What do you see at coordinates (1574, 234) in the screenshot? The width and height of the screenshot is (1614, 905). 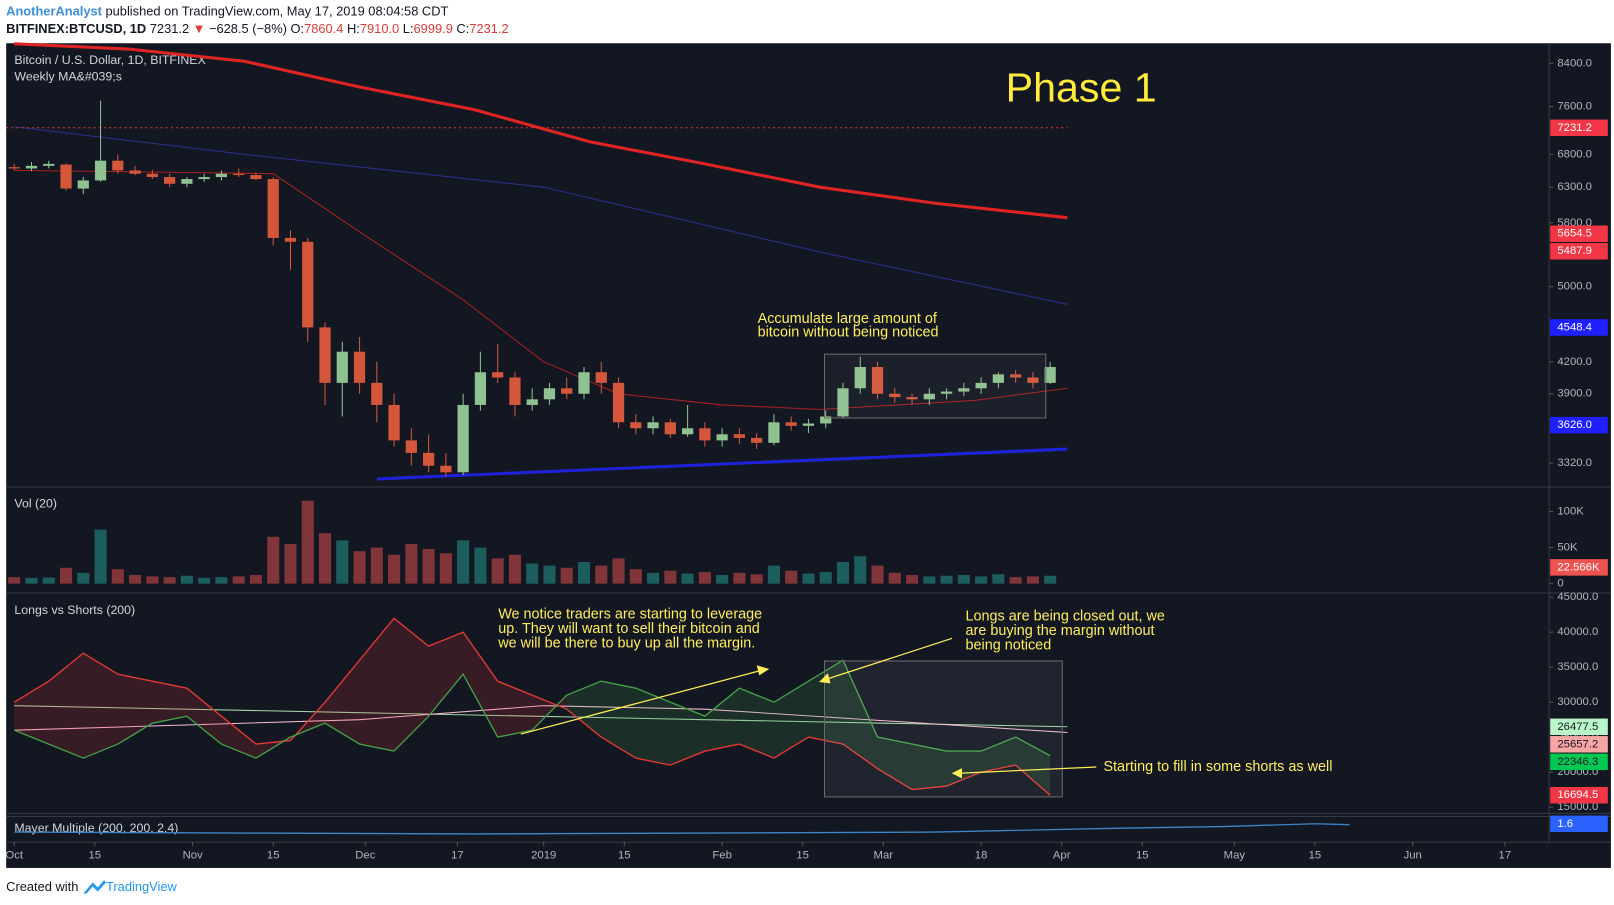 I see `price-label: 5654.5` at bounding box center [1574, 234].